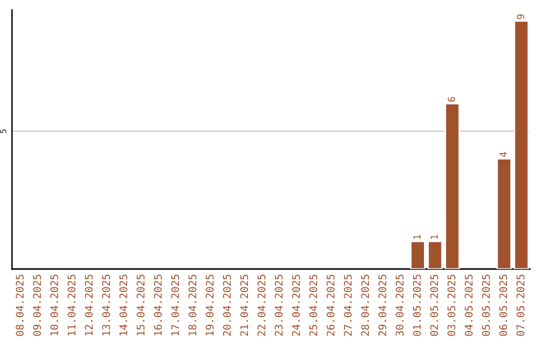 The width and height of the screenshot is (540, 340). Describe the element at coordinates (400, 305) in the screenshot. I see `x-tick-label: 30.04.2025` at that location.